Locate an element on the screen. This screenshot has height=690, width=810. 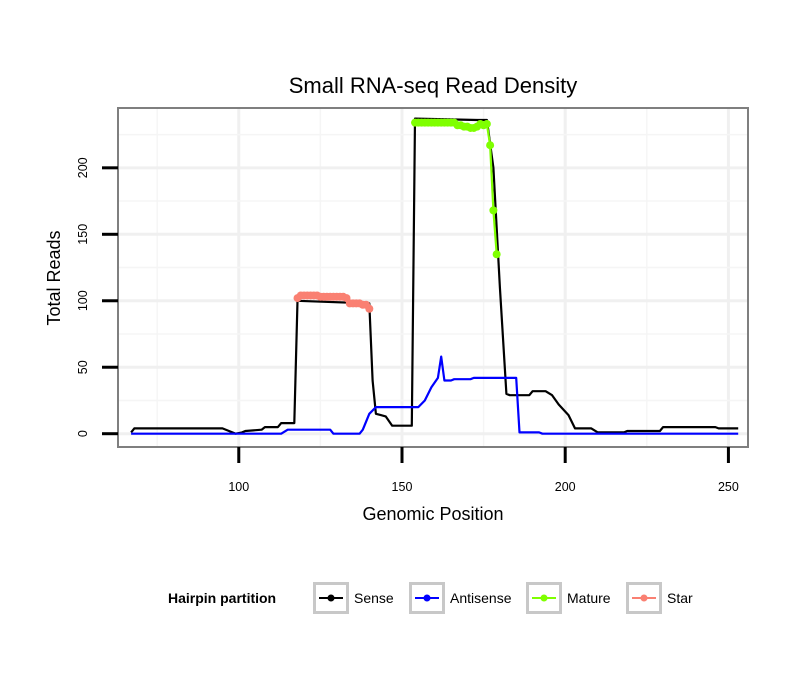
y-tick-label: 150 is located at coordinates (83, 234).